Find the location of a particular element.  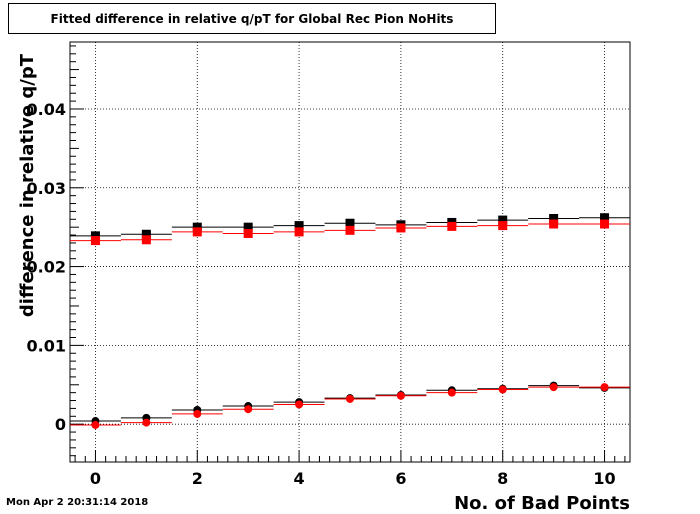

x-axis-title: No. of Bad Points is located at coordinates (542, 503).